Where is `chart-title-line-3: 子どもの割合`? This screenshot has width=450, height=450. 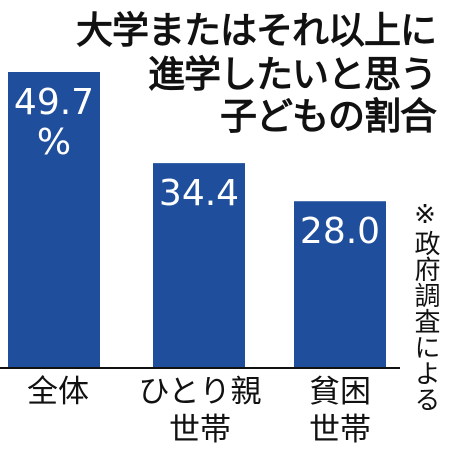
chart-title-line-3: 子どもの割合 is located at coordinates (328, 116).